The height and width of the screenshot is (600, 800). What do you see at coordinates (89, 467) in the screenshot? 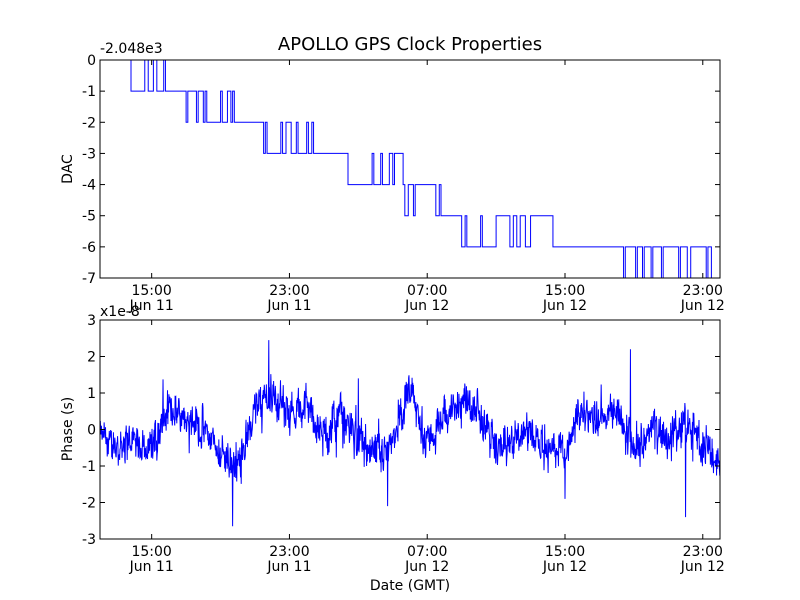
I see `phase-y-tick-label: -1` at bounding box center [89, 467].